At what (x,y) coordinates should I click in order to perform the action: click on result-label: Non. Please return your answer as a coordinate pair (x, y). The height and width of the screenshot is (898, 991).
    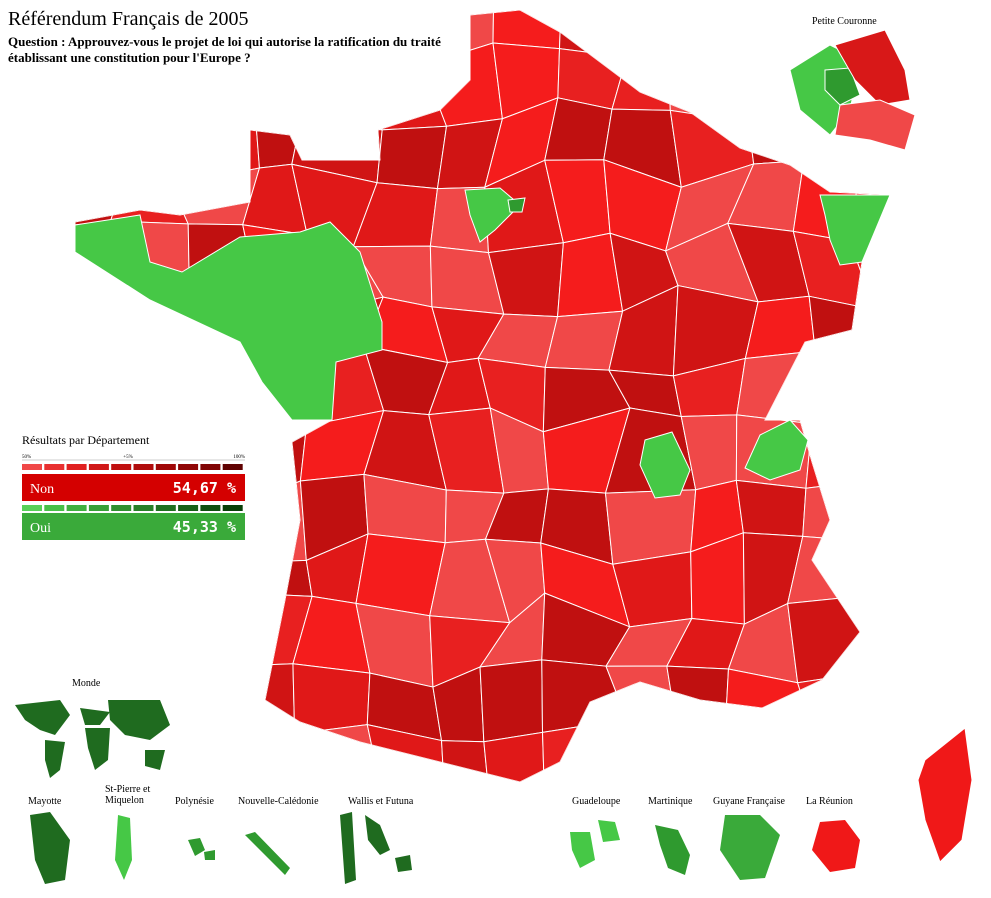
    Looking at the image, I should click on (42, 489).